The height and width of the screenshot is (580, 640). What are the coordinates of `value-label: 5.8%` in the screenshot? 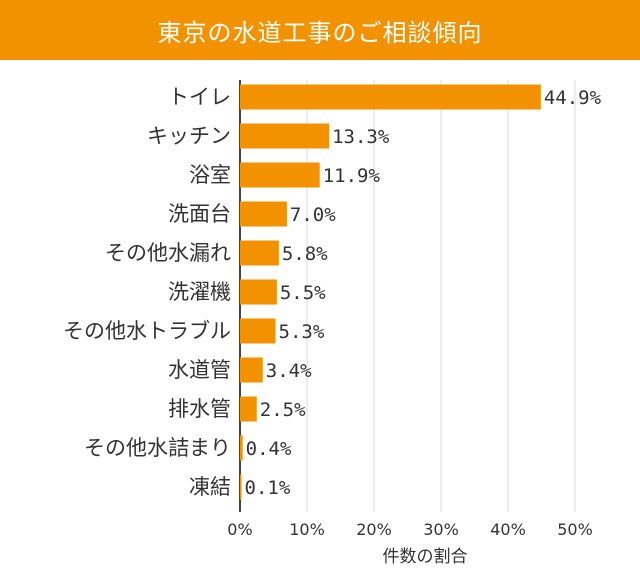 It's located at (305, 254).